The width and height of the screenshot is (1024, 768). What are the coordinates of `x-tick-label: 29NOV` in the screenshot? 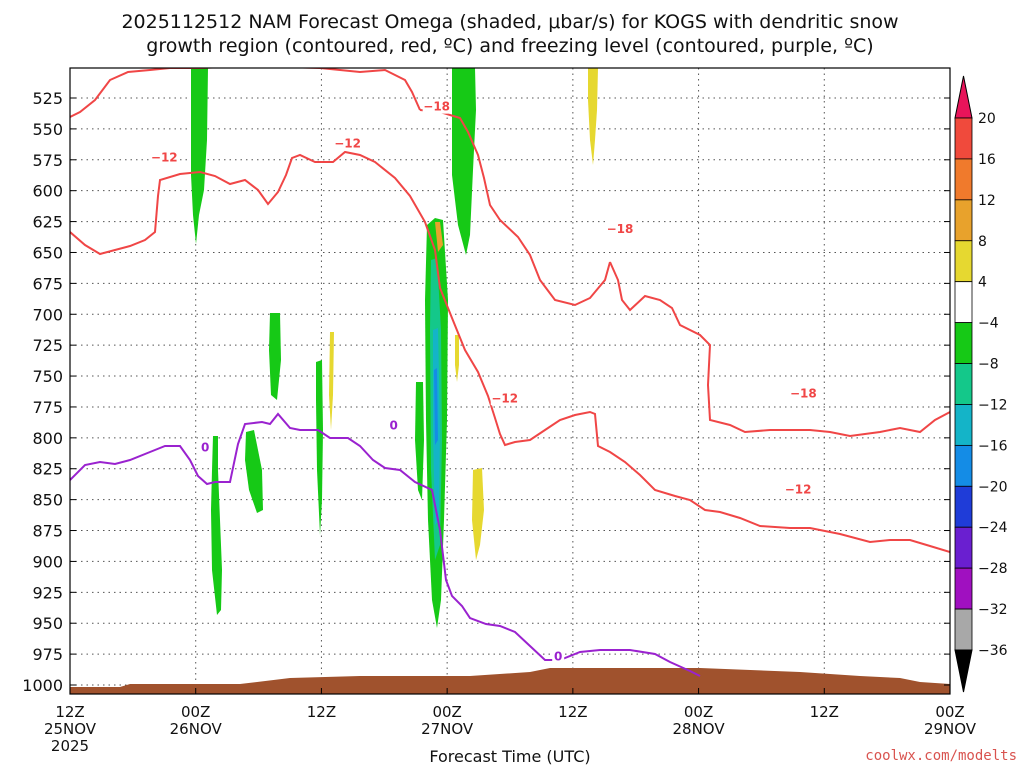 It's located at (950, 729).